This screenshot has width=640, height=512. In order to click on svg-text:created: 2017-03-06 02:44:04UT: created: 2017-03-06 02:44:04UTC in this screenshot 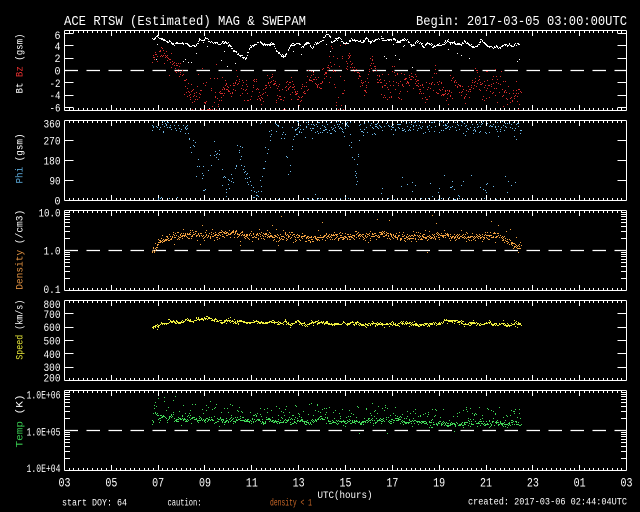, I will do `click(547, 503)`.